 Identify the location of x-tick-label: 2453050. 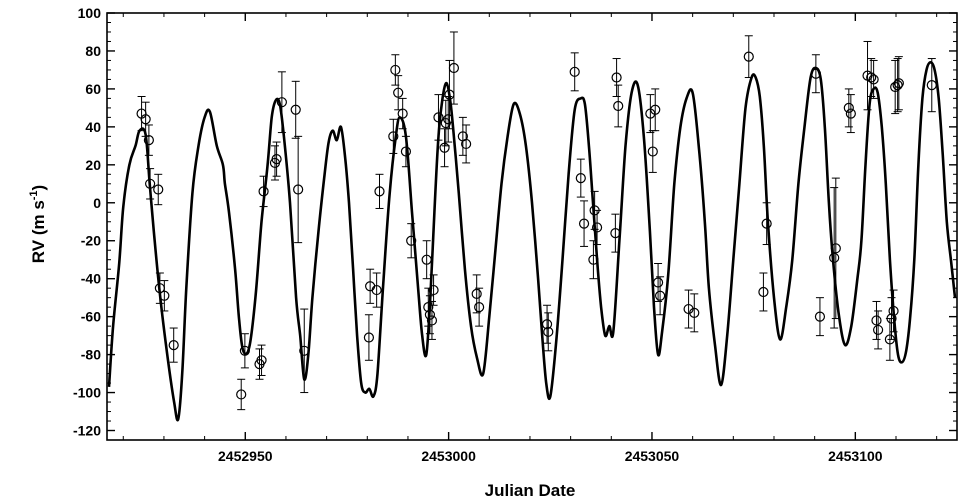
(652, 456).